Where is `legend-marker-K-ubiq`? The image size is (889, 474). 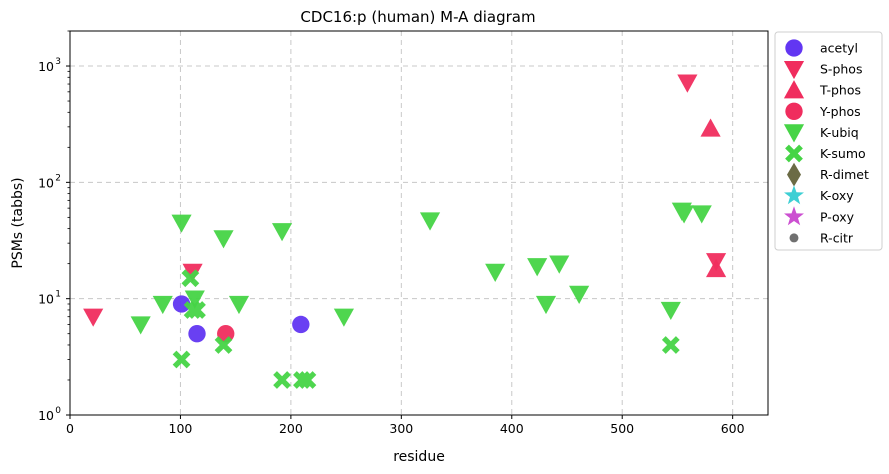
legend-marker-K-ubiq is located at coordinates (794, 133).